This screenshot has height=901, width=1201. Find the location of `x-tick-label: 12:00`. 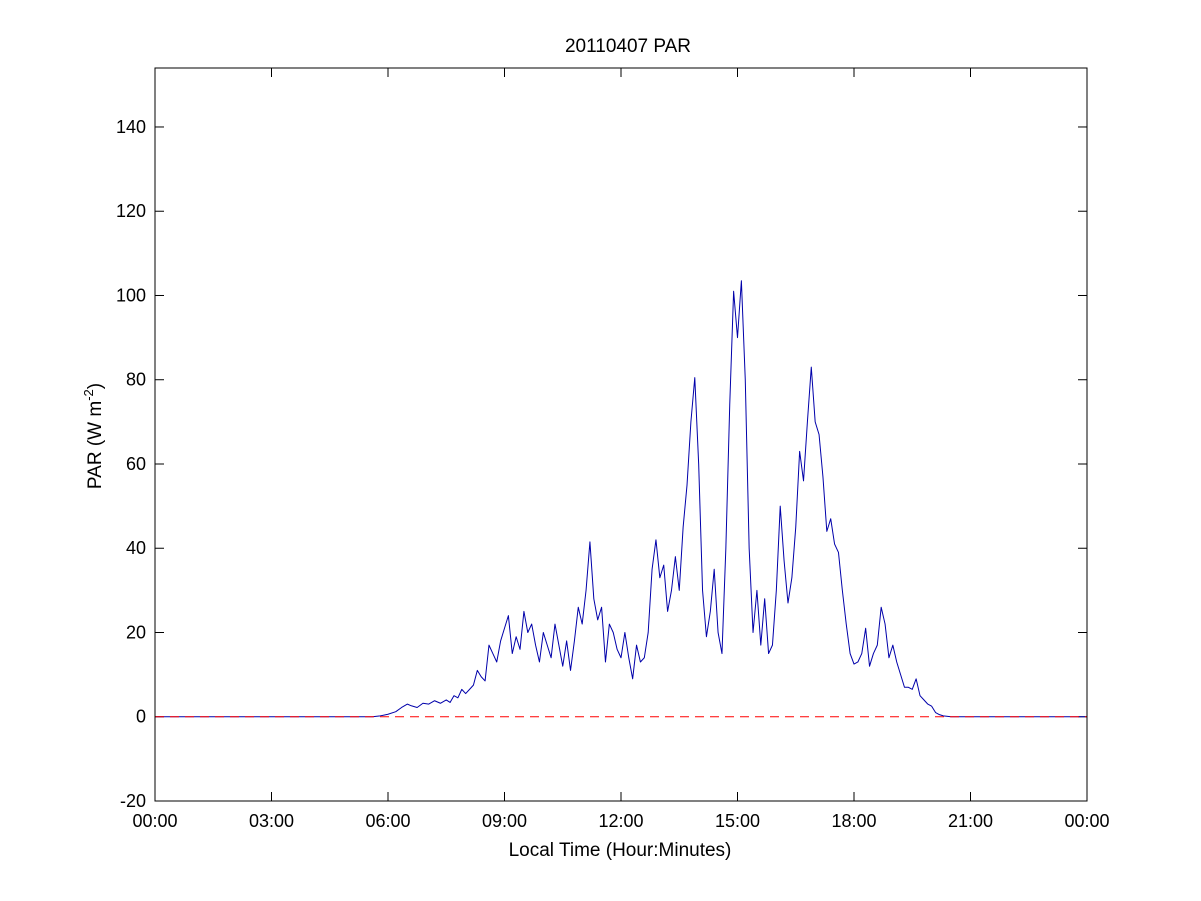

x-tick-label: 12:00 is located at coordinates (620, 821).